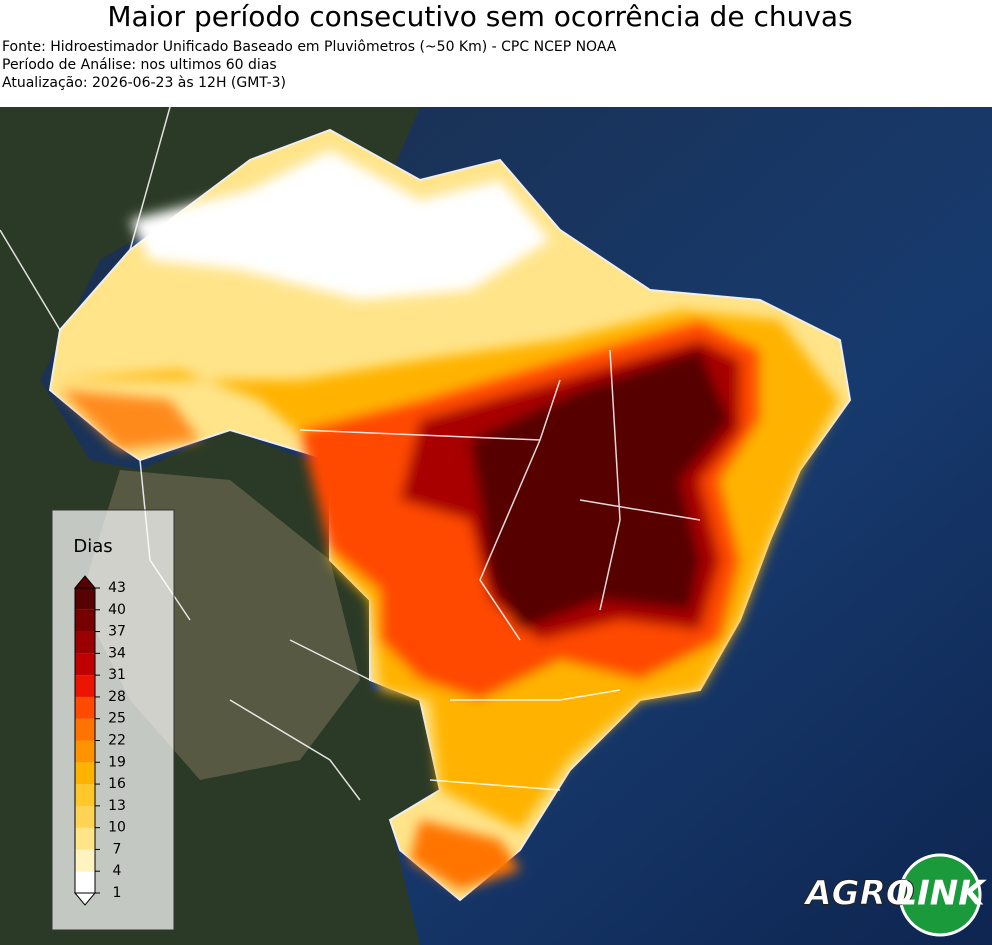 The height and width of the screenshot is (945, 992). I want to click on colorbar-tick-label: 1, so click(117, 893).